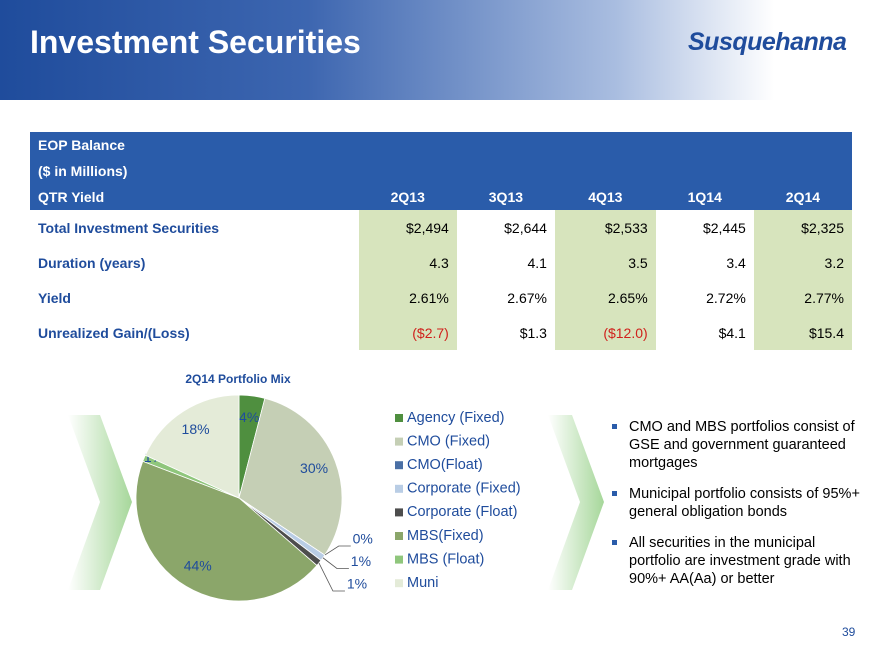 The image size is (880, 660). Describe the element at coordinates (407, 262) in the screenshot. I see `table-cell: 4.3` at that location.